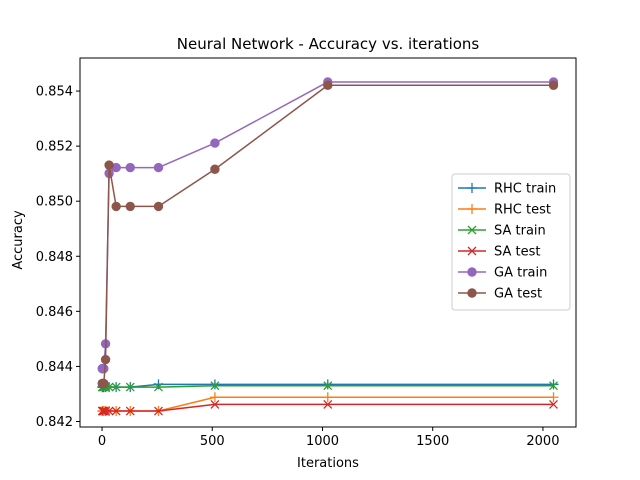  Describe the element at coordinates (517, 252) in the screenshot. I see `legend-label: SA test` at that location.